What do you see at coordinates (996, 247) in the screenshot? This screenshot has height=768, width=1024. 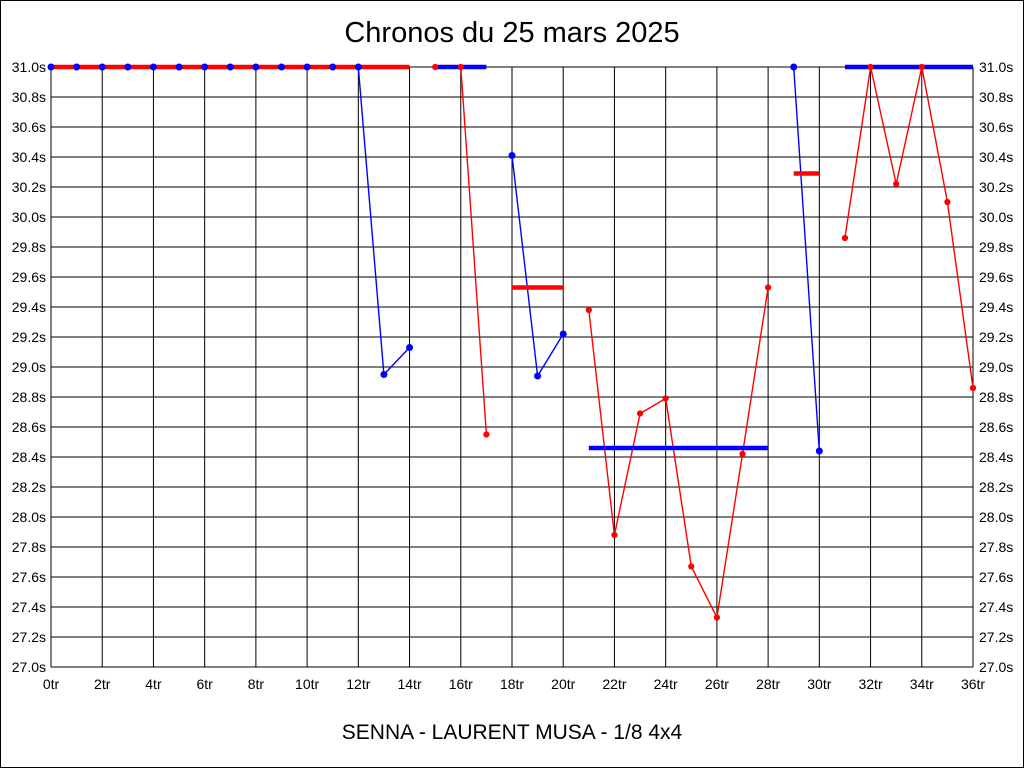 I see `y-tick-label-right: 29.8s` at bounding box center [996, 247].